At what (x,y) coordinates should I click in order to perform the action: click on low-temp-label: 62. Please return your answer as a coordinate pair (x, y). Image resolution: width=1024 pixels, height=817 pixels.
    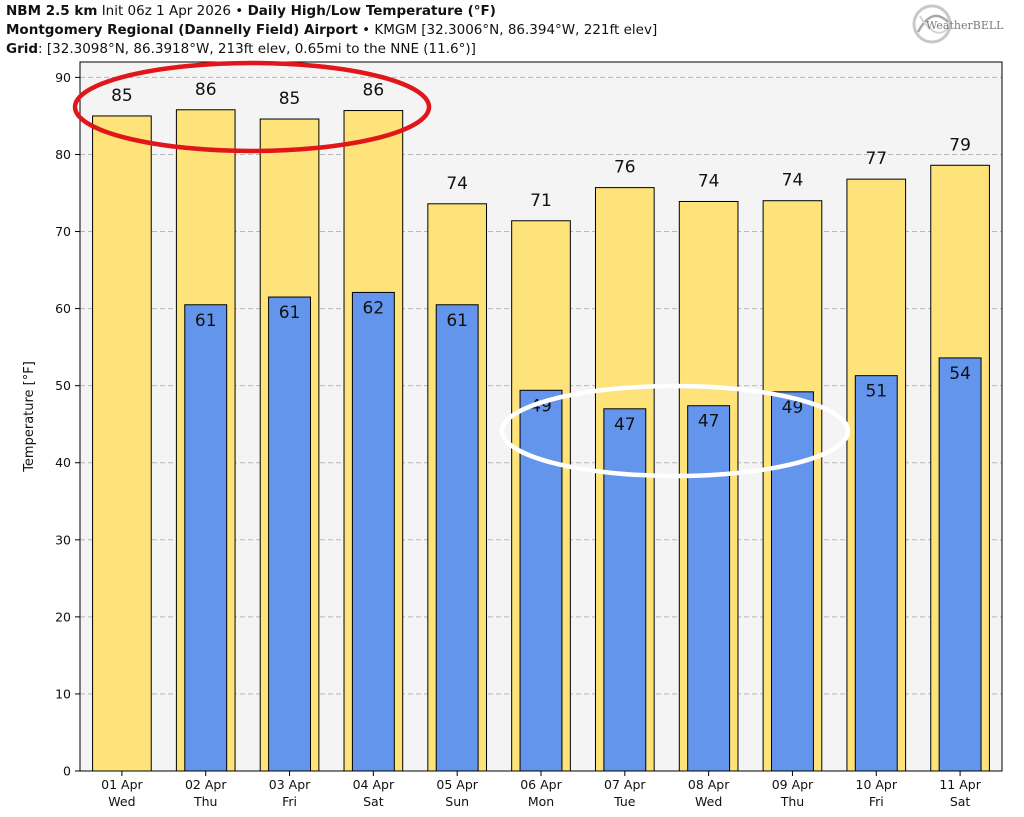
    Looking at the image, I should click on (374, 308).